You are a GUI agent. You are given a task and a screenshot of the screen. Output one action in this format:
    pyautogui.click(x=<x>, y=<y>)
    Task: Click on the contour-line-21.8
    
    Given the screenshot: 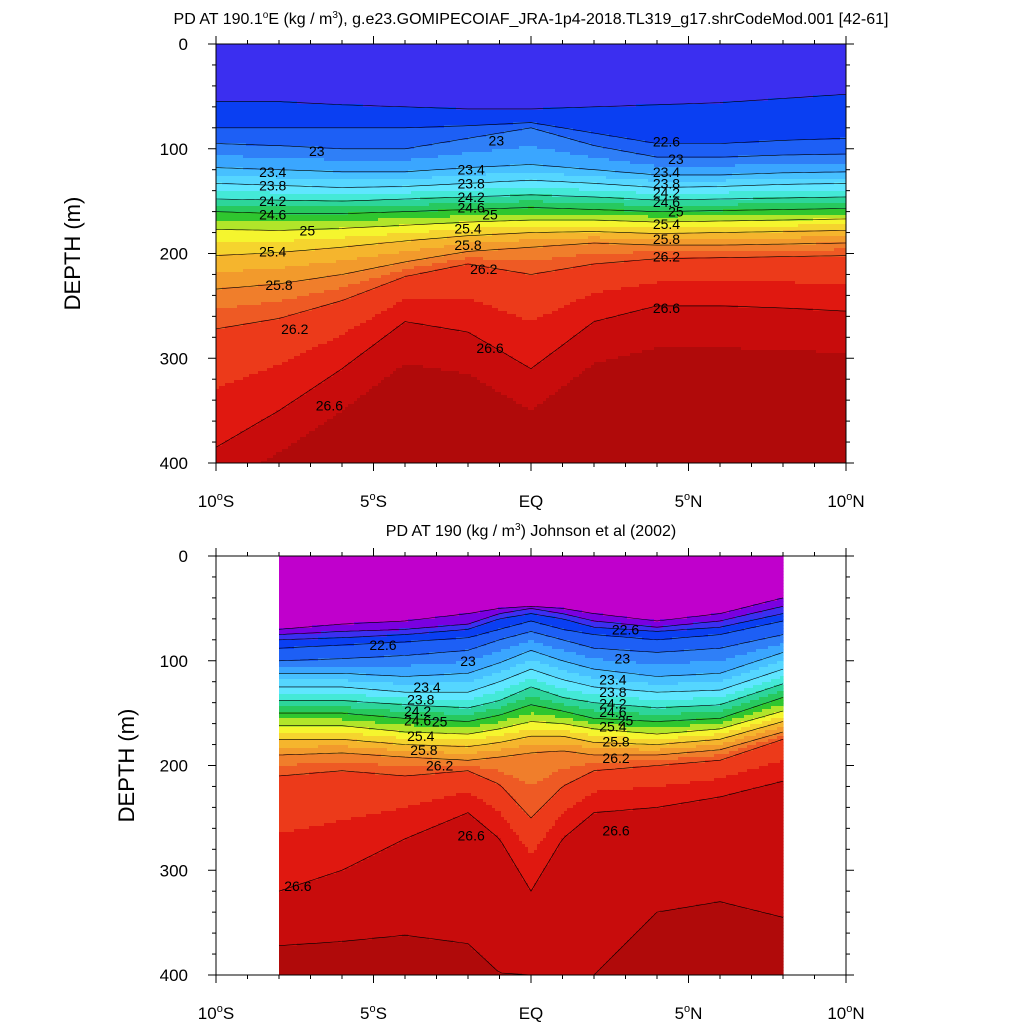 What is the action you would take?
    pyautogui.click(x=531, y=620)
    